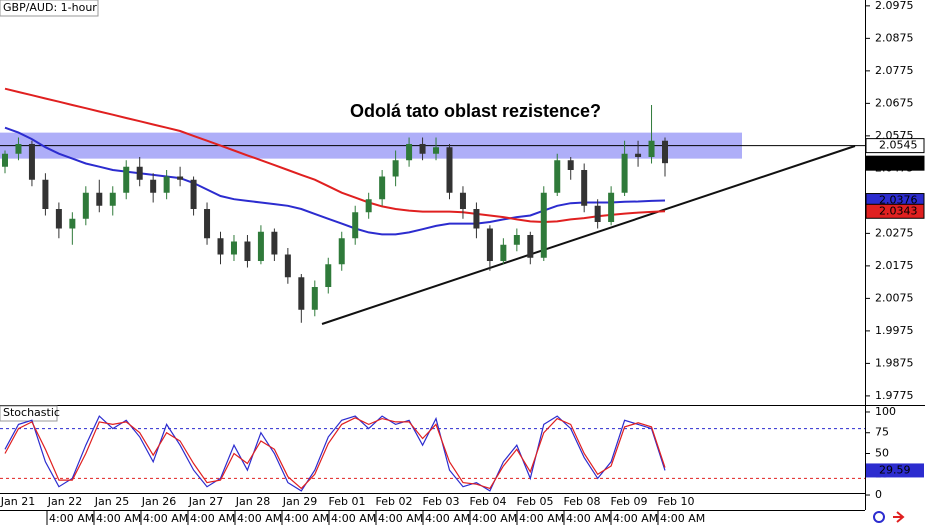  What do you see at coordinates (894, 70) in the screenshot?
I see `y-tick-label: 2.0775` at bounding box center [894, 70].